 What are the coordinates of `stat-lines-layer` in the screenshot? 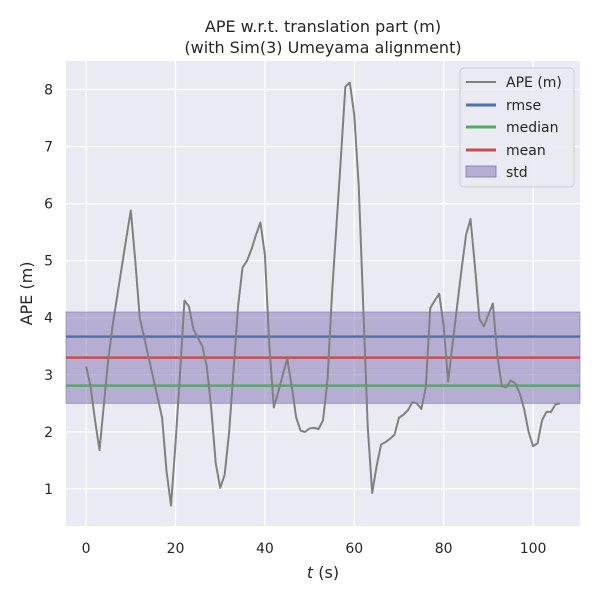 It's located at (323, 361).